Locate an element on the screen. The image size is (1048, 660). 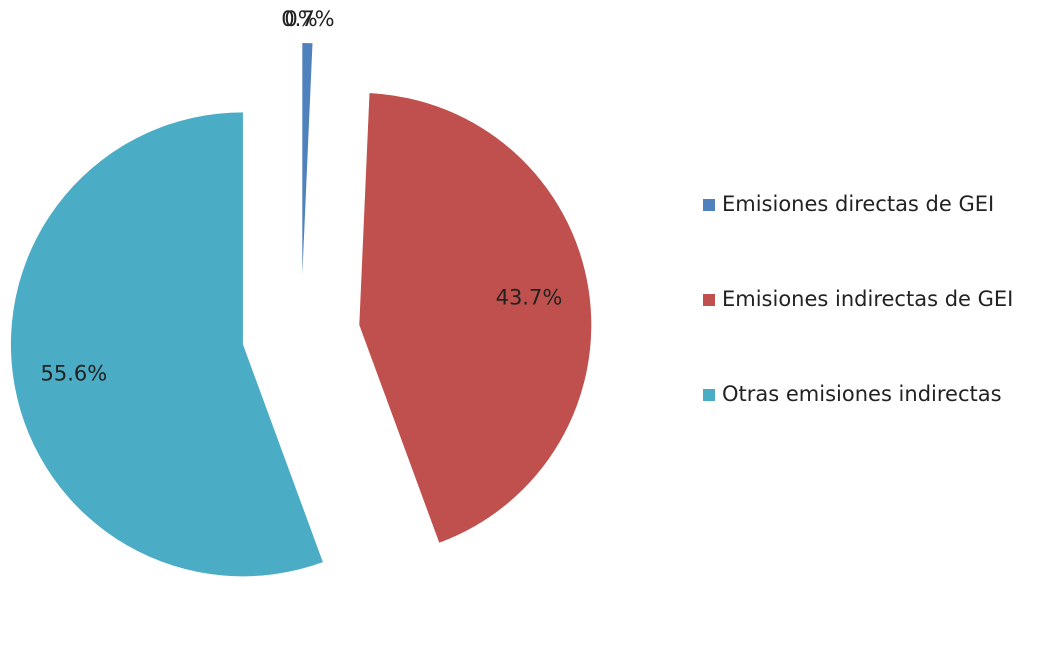
pie-slice is located at coordinates (307, 159).